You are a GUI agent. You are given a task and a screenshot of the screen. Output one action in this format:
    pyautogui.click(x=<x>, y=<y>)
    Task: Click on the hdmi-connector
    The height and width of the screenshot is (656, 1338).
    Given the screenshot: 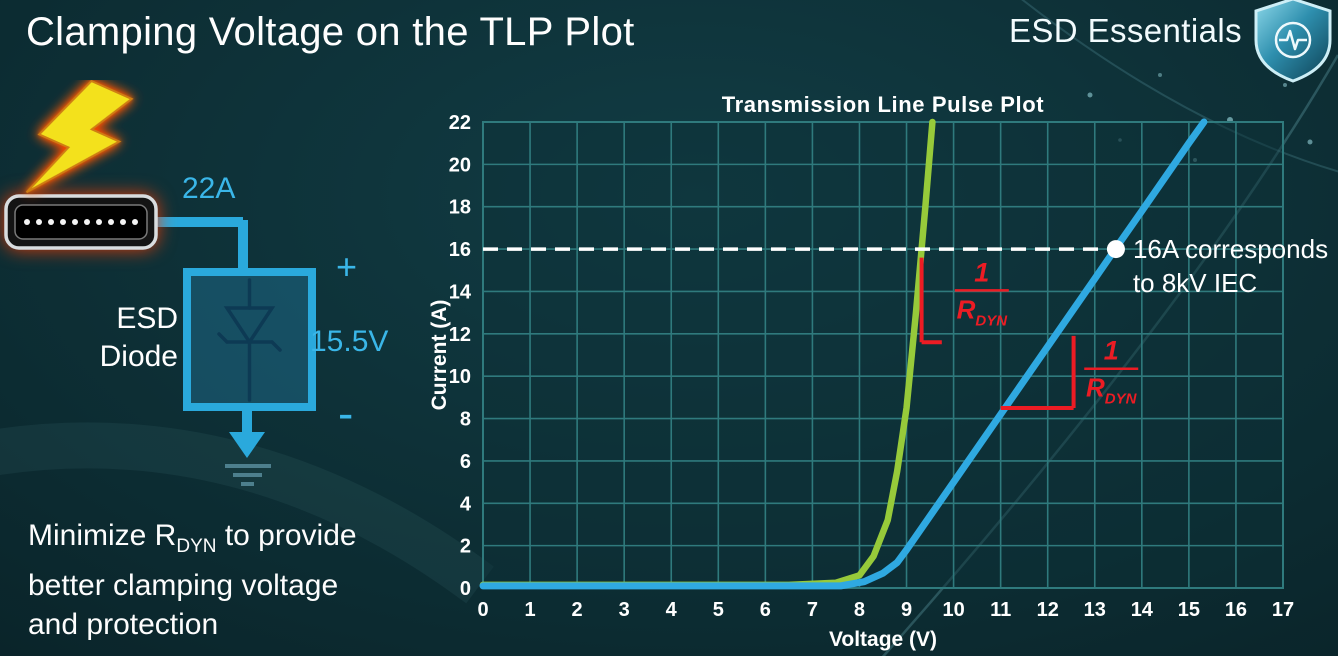 What is the action you would take?
    pyautogui.click(x=81, y=222)
    